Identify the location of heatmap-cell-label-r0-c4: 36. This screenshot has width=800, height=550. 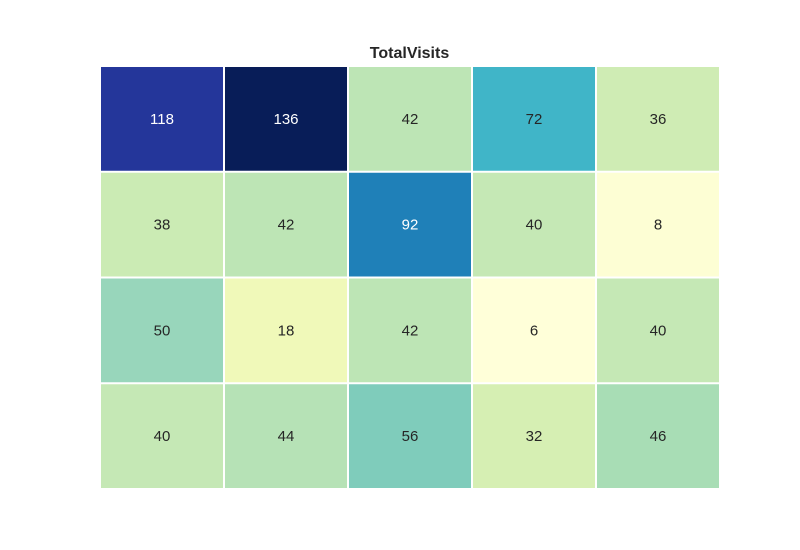
(658, 119).